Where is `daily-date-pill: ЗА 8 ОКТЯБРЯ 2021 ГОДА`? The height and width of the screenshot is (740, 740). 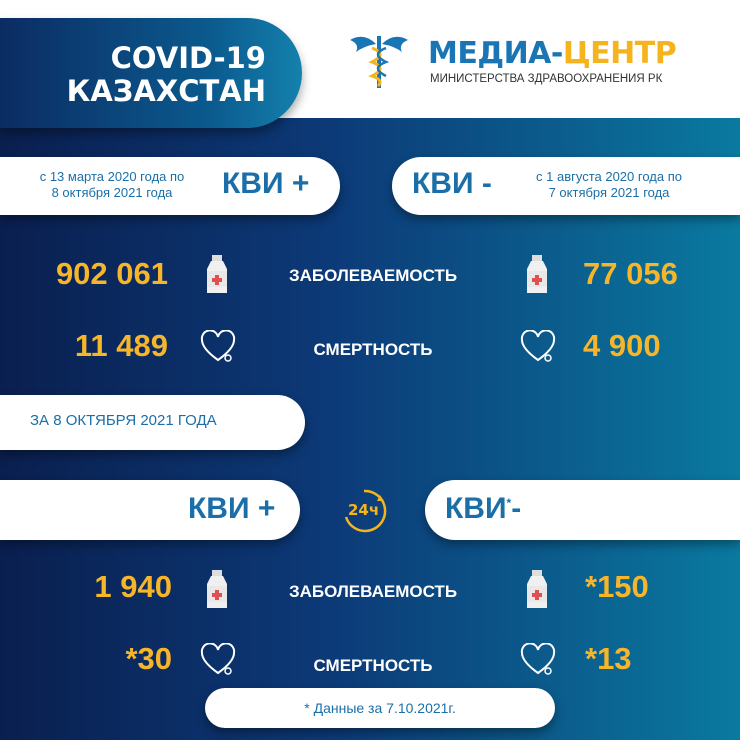 daily-date-pill: ЗА 8 ОКТЯБРЯ 2021 ГОДА is located at coordinates (152, 422).